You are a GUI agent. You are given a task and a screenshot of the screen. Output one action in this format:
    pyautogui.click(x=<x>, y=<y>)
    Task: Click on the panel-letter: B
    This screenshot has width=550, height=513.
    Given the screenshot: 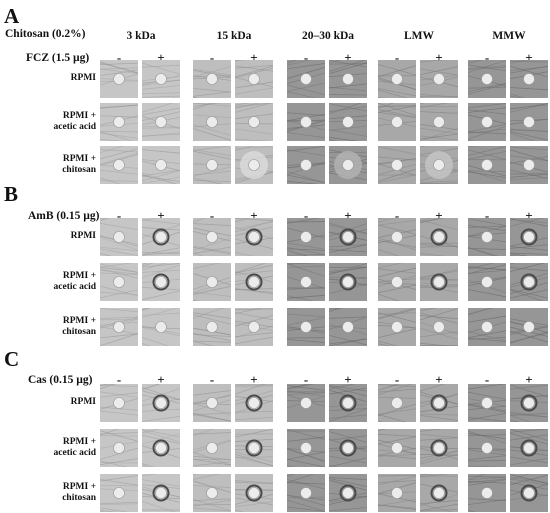 What is the action you would take?
    pyautogui.click(x=11, y=194)
    